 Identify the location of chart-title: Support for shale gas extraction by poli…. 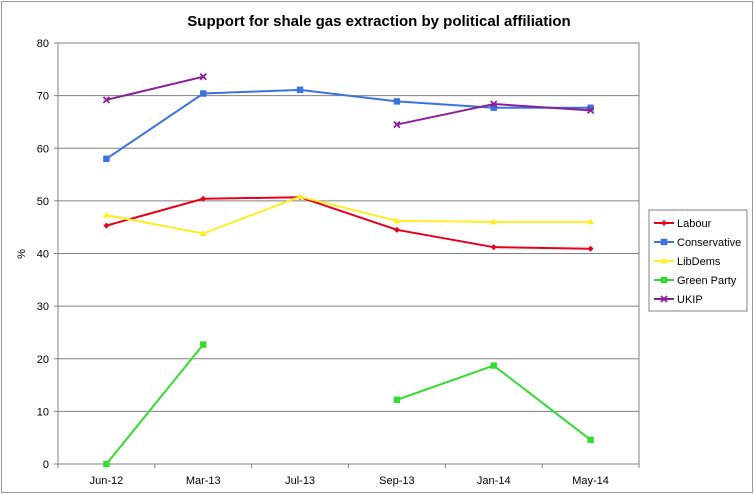
(378, 21).